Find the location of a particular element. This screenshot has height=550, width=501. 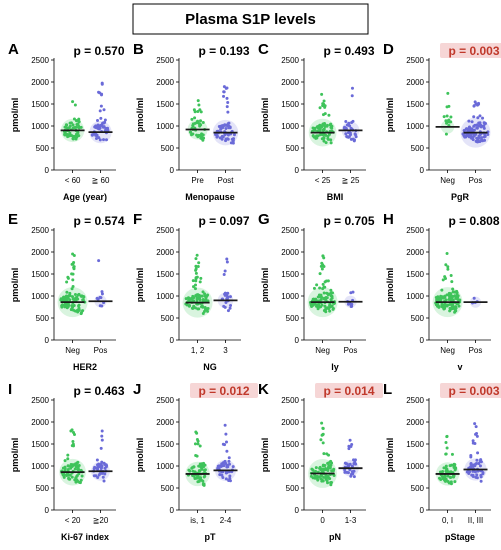

panel-letter: B is located at coordinates (138, 49).